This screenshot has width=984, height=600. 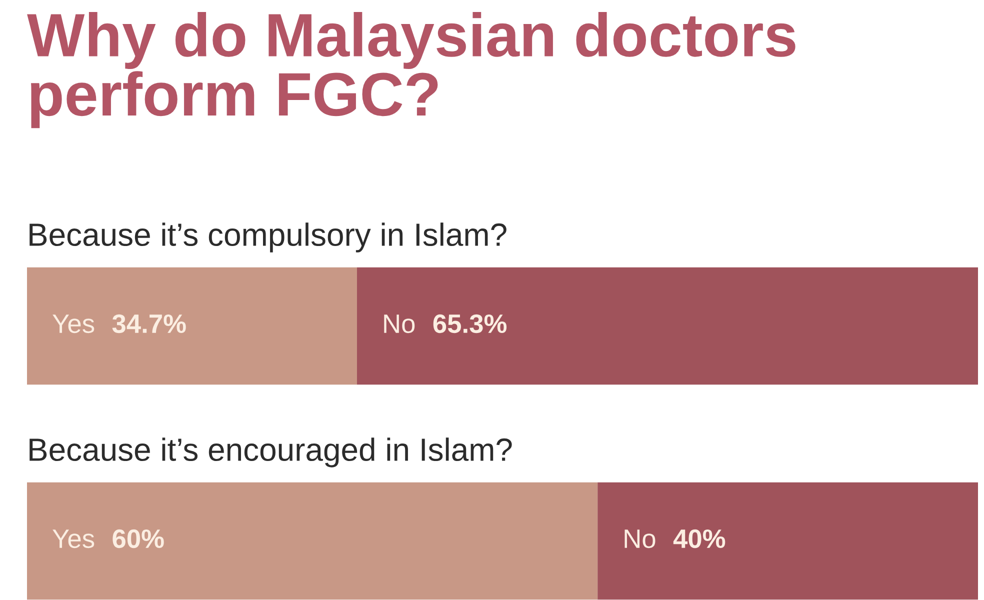 I want to click on text: No, so click(x=399, y=324).